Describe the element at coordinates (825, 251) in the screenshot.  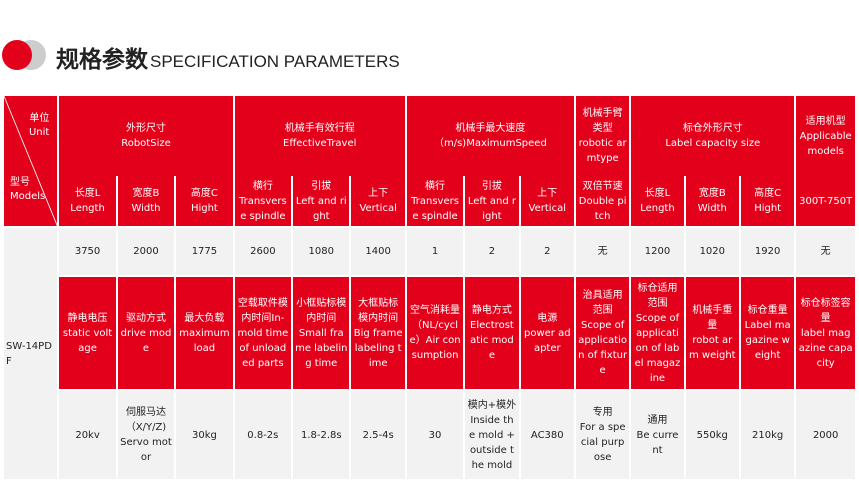
I see `cell-applicable-models: 无` at that location.